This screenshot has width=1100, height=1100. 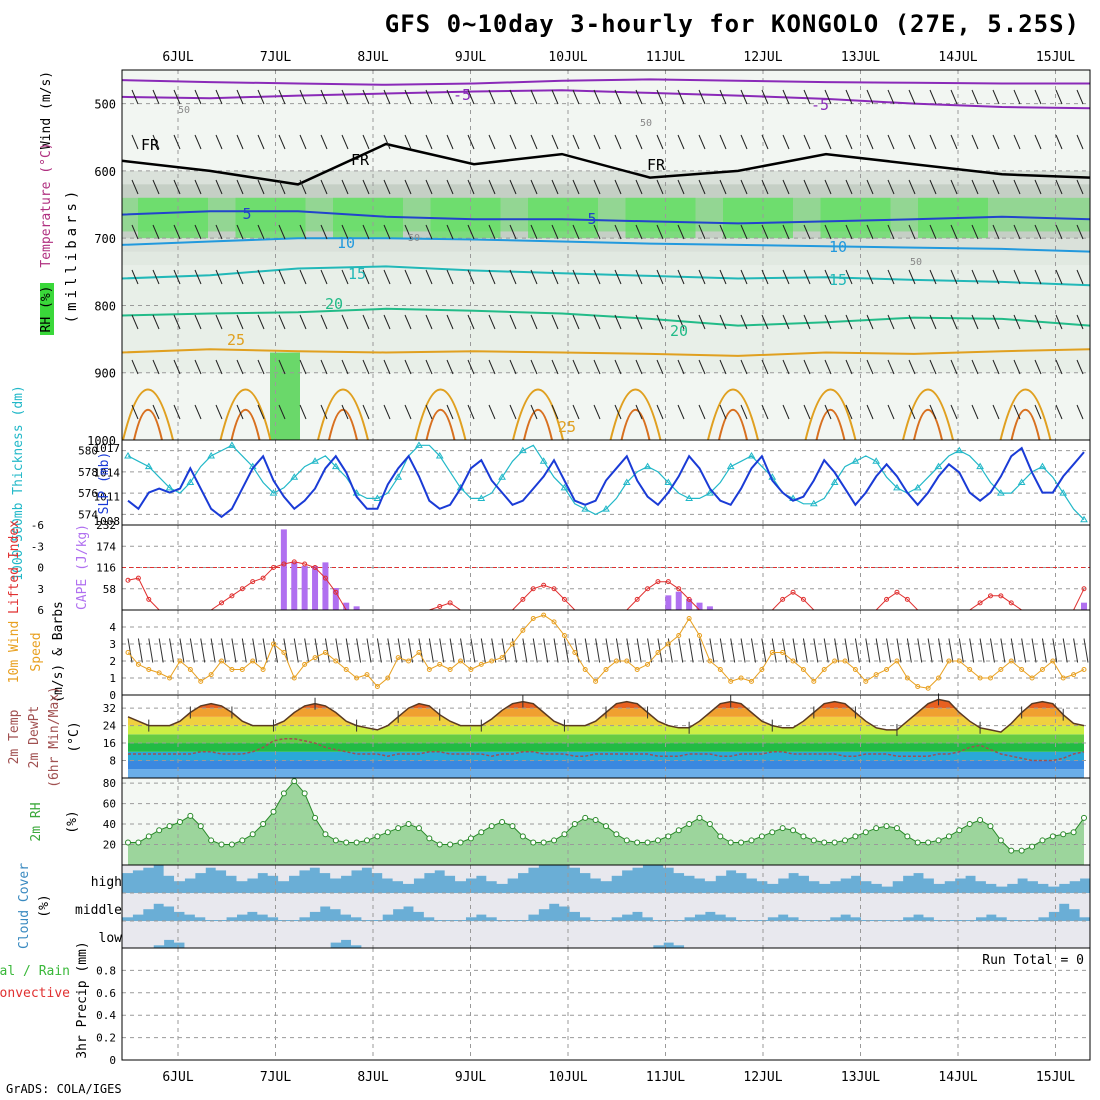 I want to click on rh-tick-label: 80, so click(x=109, y=783).